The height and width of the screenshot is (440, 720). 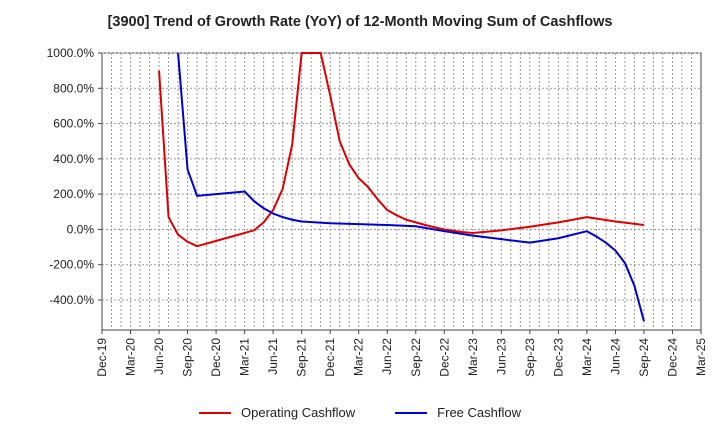 What do you see at coordinates (416, 357) in the screenshot?
I see `x-tick-label: Sep-22` at bounding box center [416, 357].